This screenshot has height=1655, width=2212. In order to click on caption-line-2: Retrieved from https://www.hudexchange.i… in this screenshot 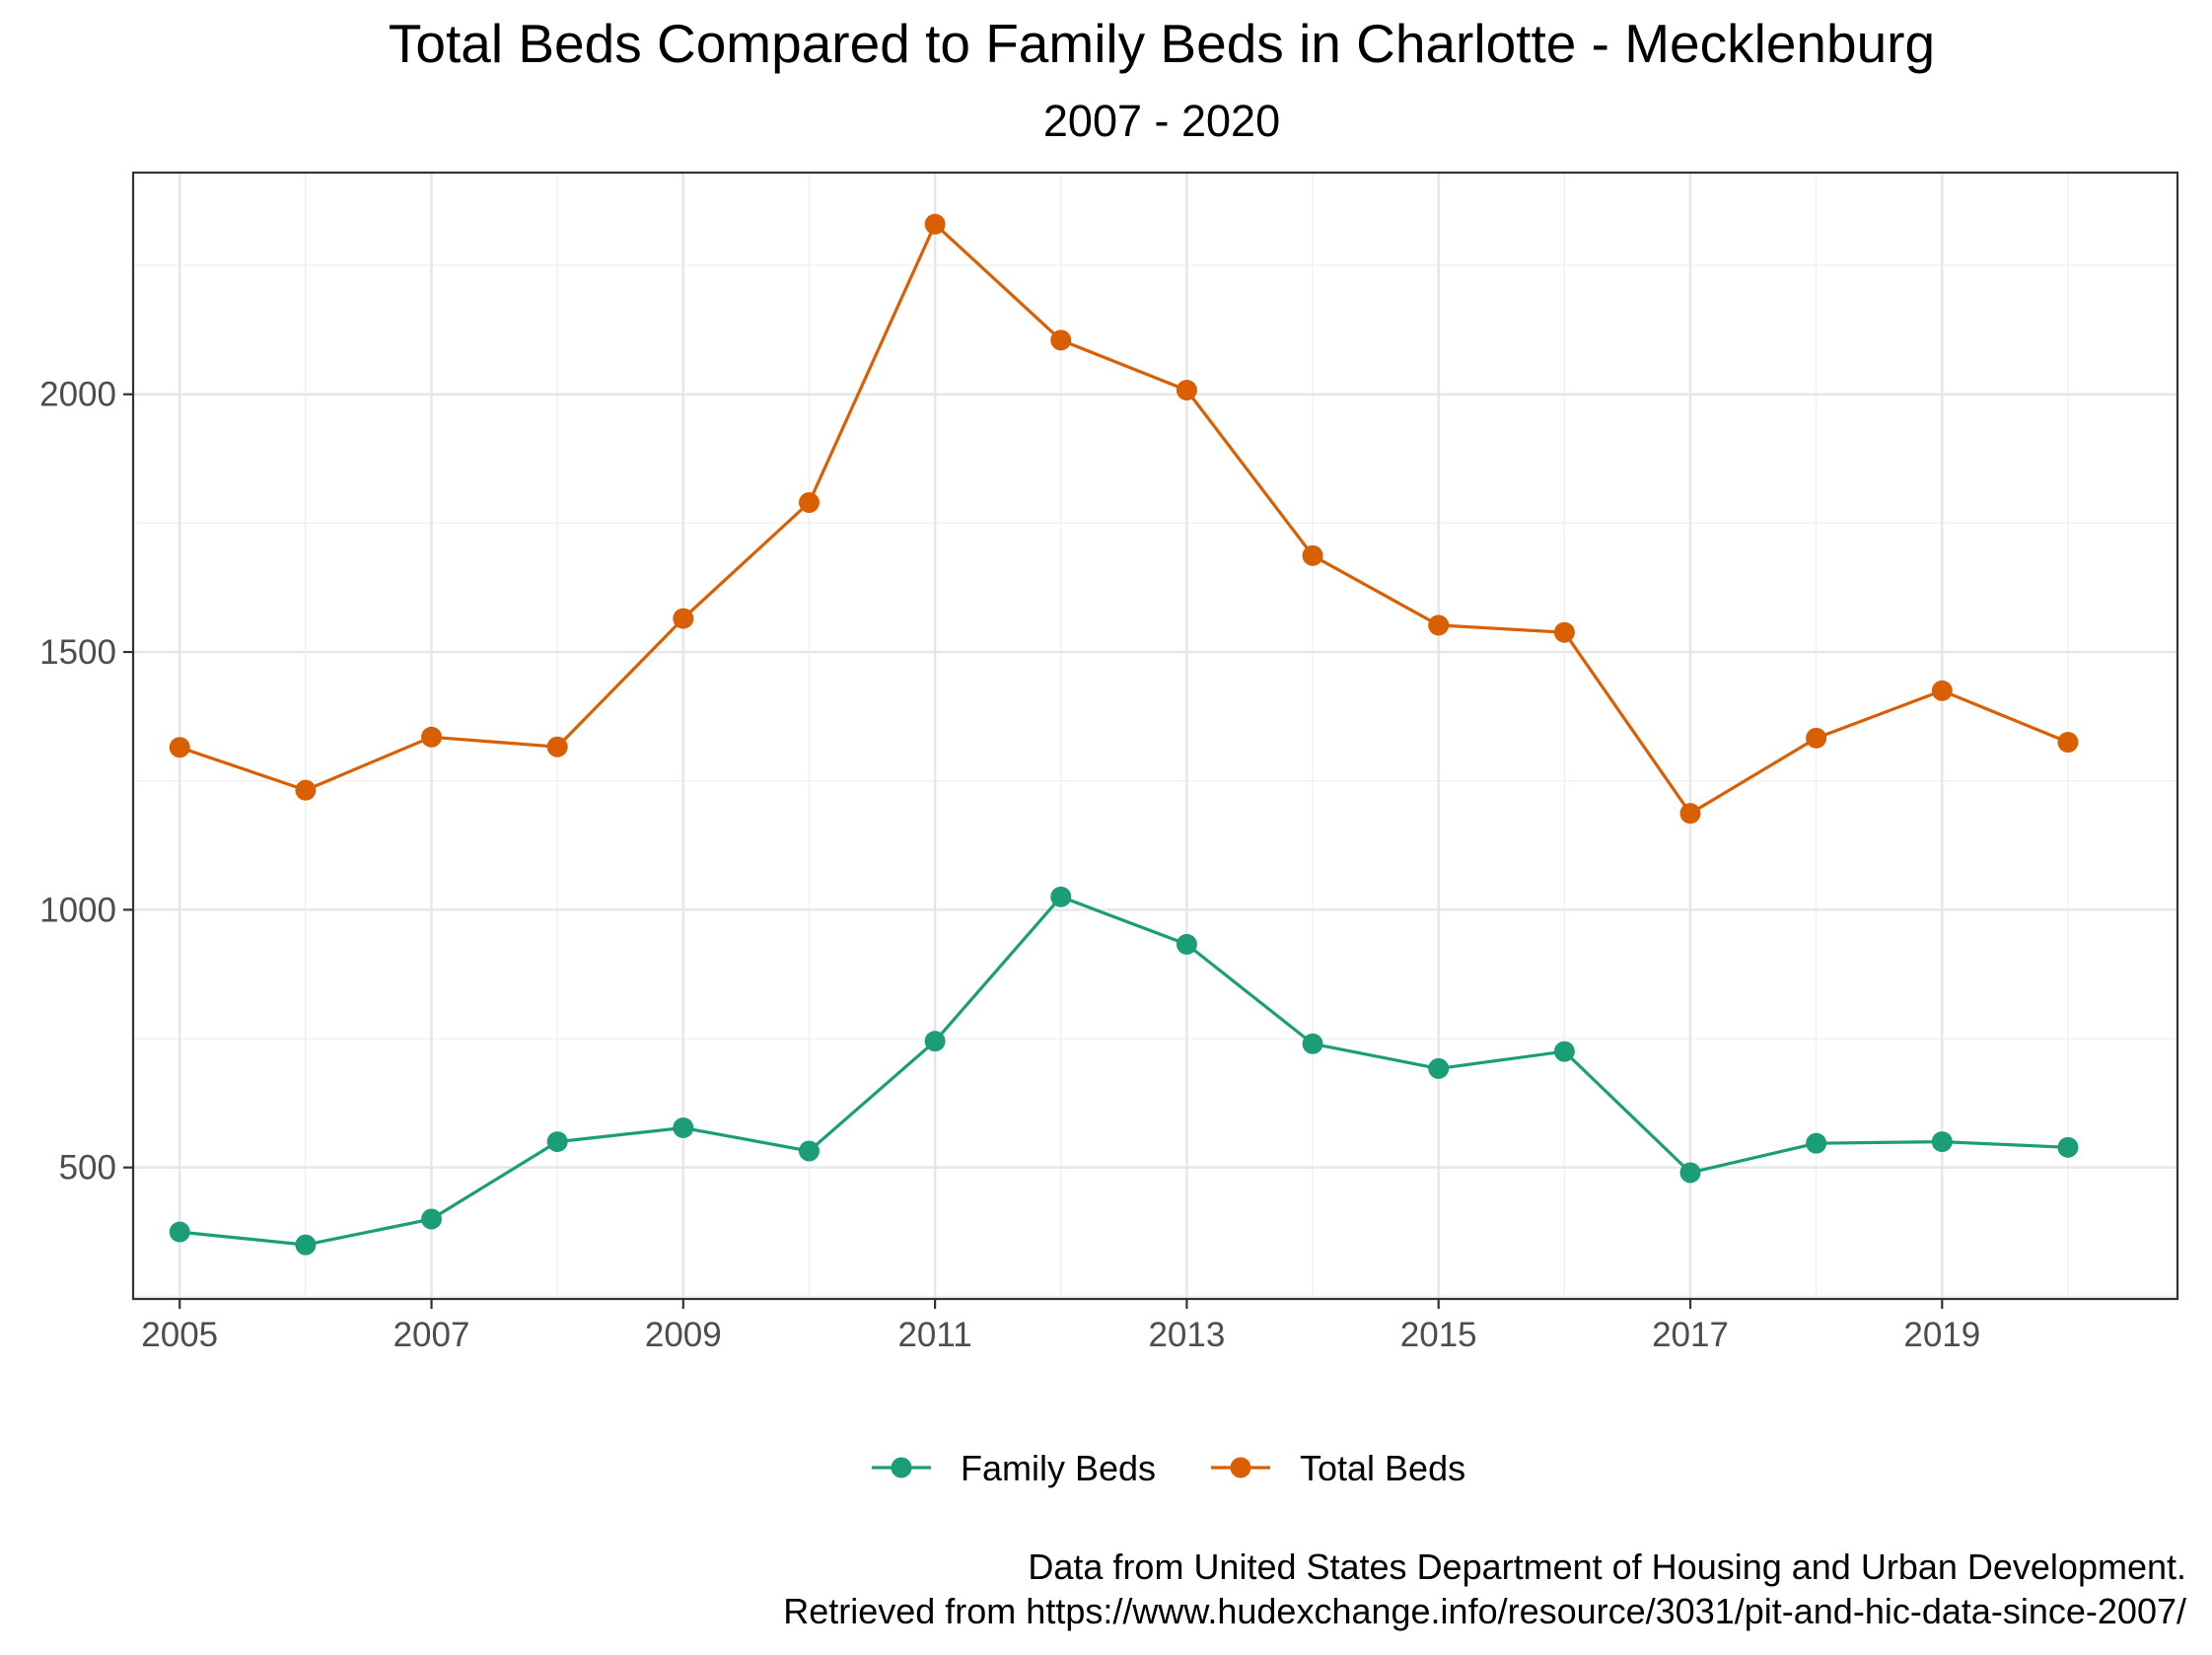, I will do `click(1484, 1611)`.